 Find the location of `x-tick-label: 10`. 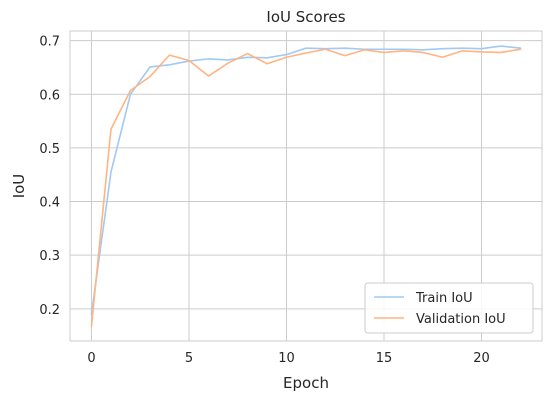

x-tick-label: 10 is located at coordinates (286, 358).